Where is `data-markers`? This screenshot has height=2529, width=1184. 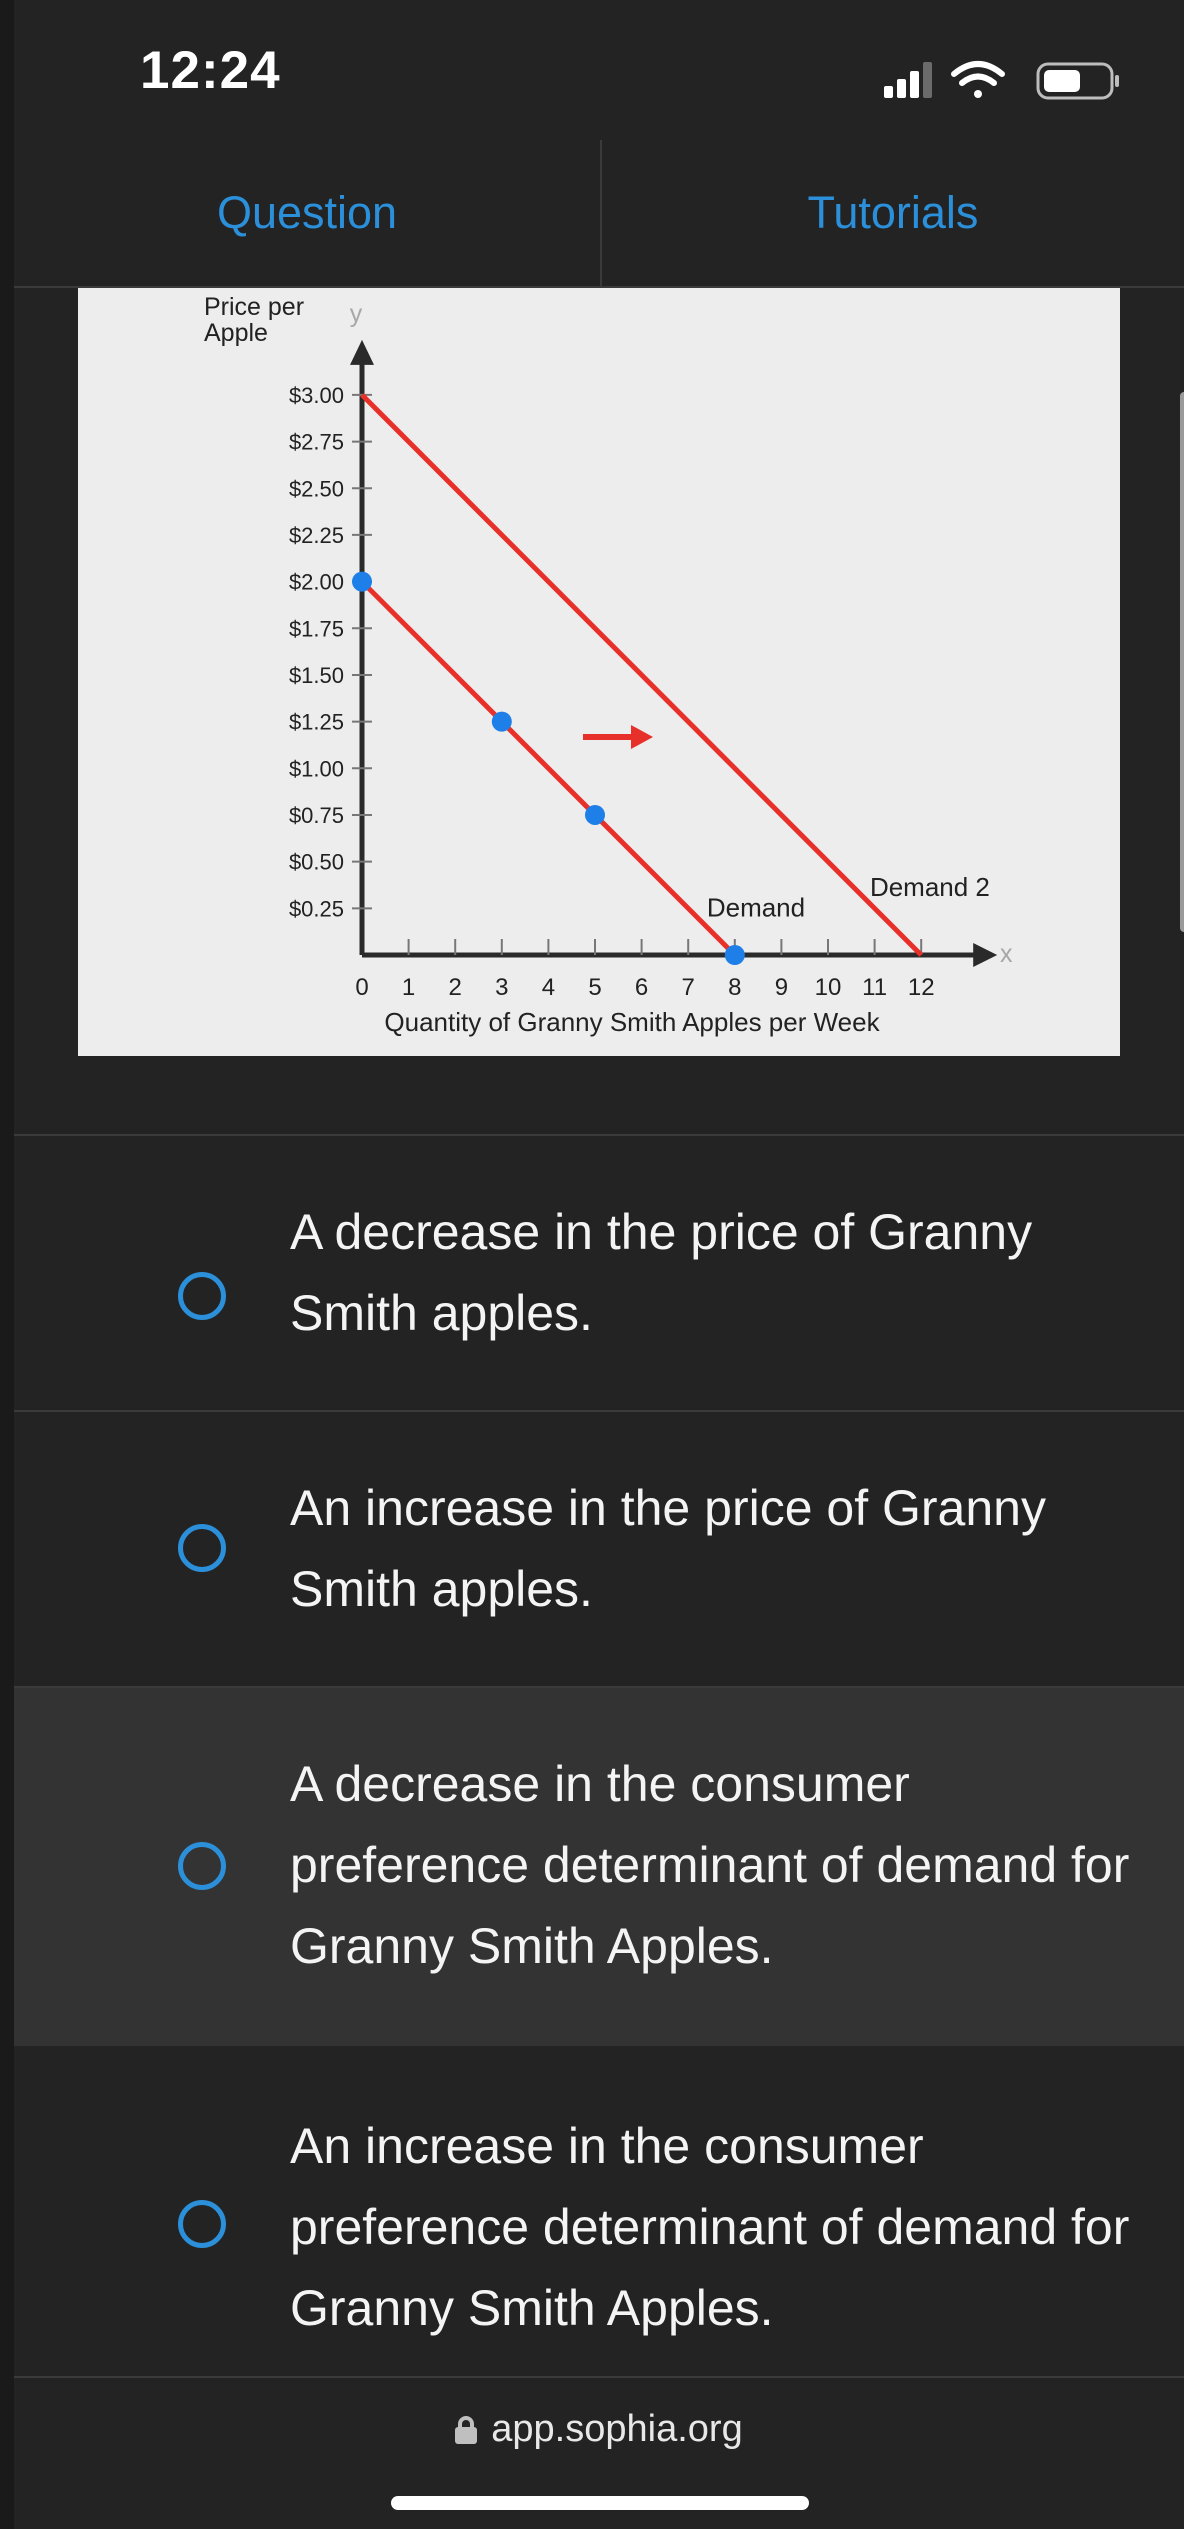 data-markers is located at coordinates (548, 768).